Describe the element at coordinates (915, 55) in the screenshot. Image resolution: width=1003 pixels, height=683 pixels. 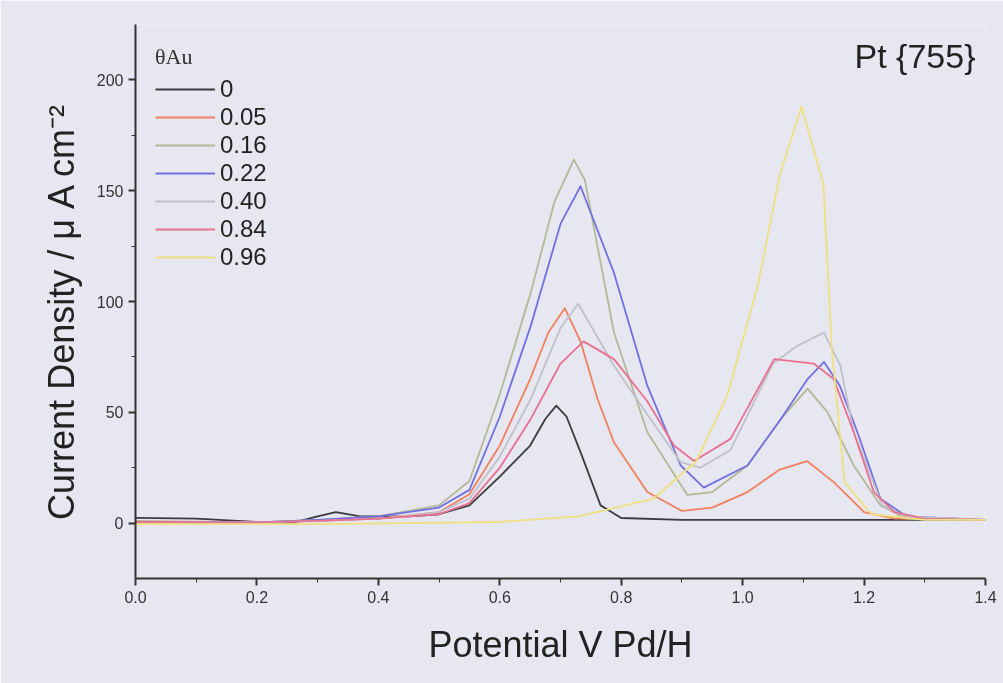
I see `annotation: Pt {755}` at that location.